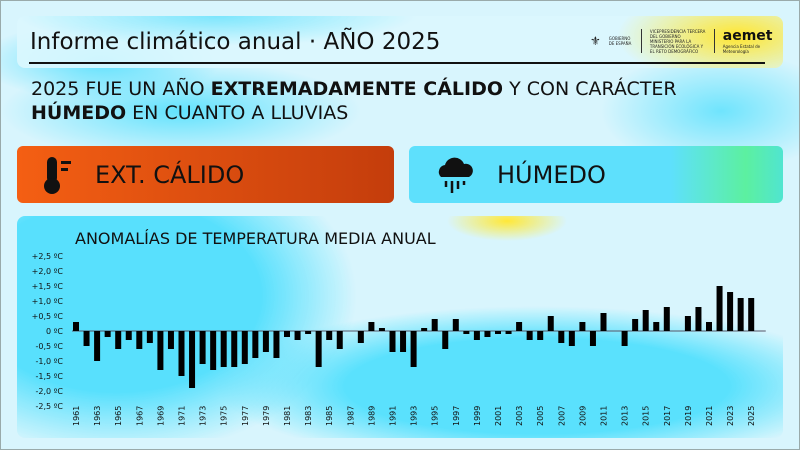 The height and width of the screenshot is (450, 800). What do you see at coordinates (350, 416) in the screenshot?
I see `x-tick-label: 1987` at bounding box center [350, 416].